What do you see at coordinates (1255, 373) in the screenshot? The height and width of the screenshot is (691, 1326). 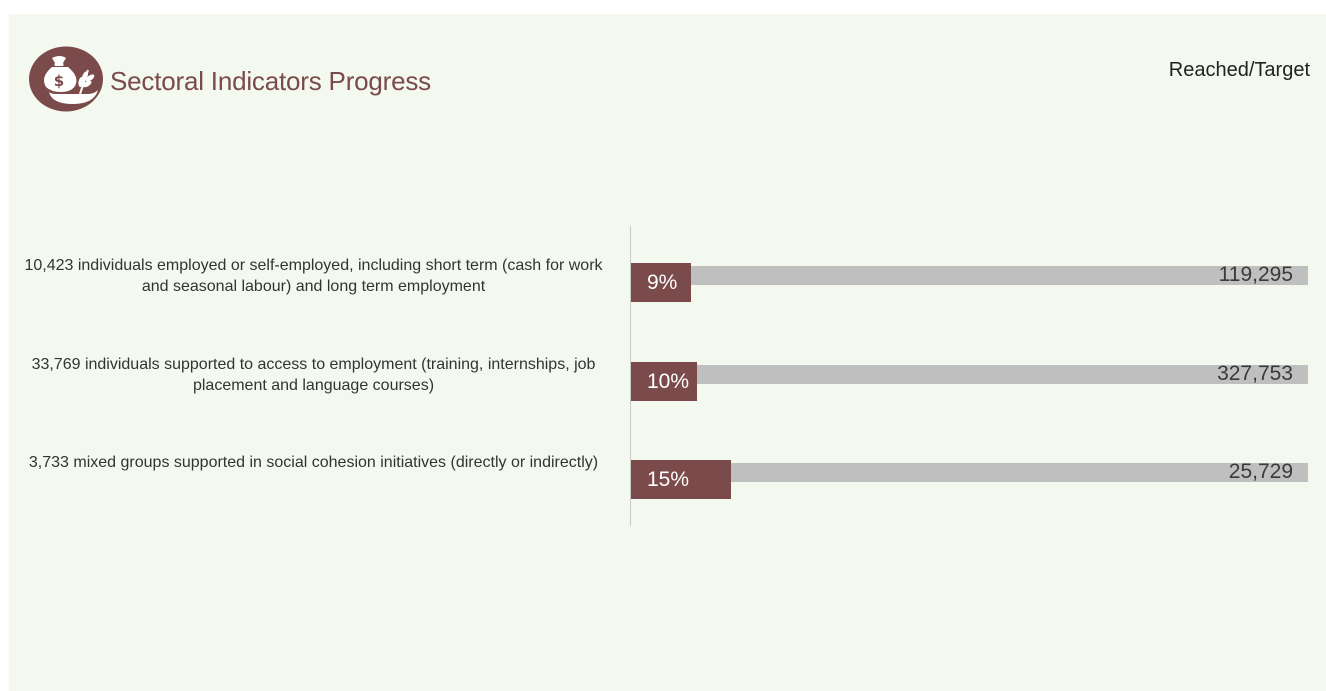 I see `target-value-label: 327,753` at bounding box center [1255, 373].